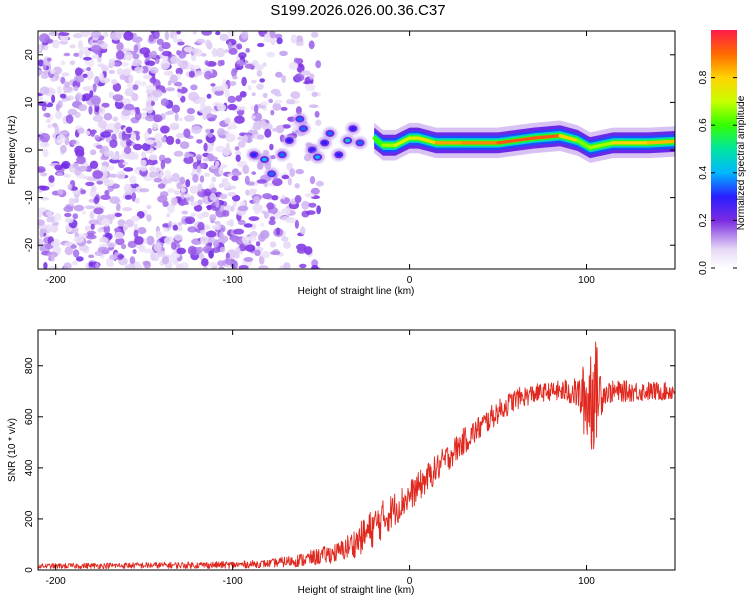 The height and width of the screenshot is (600, 750). I want to click on colorbar-ticks: 0.0 0.2 0.4 0.6 0.8, so click(717, 172).